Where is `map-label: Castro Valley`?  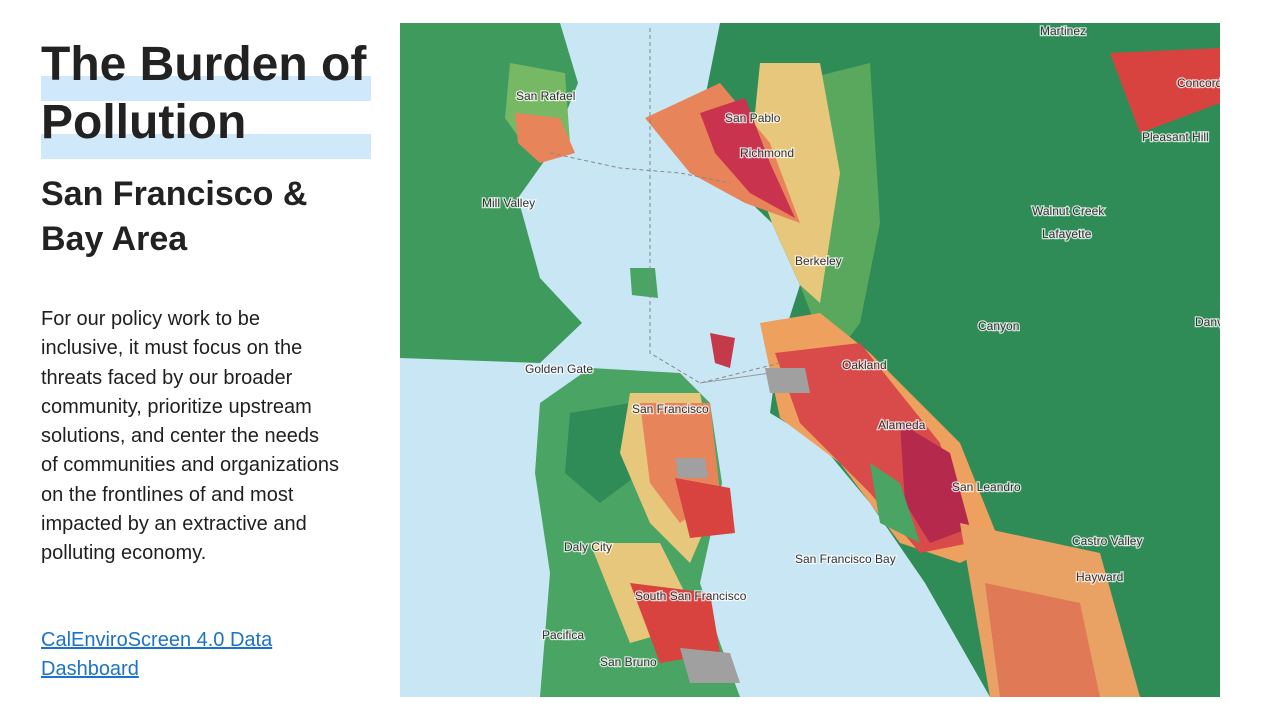
map-label: Castro Valley is located at coordinates (1107, 541).